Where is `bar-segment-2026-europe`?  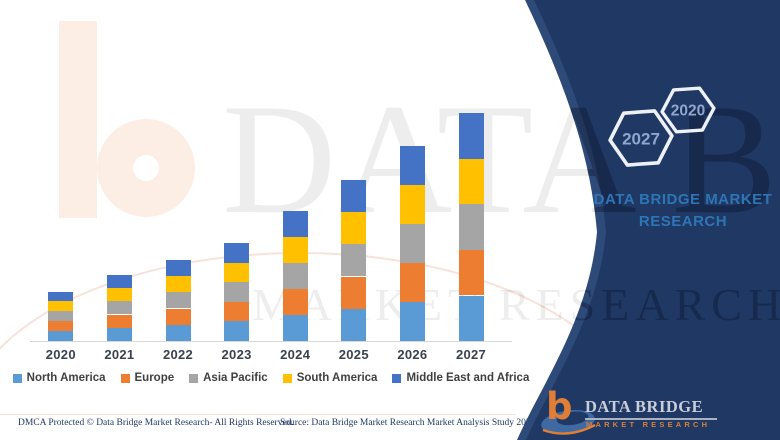
bar-segment-2026-europe is located at coordinates (412, 282).